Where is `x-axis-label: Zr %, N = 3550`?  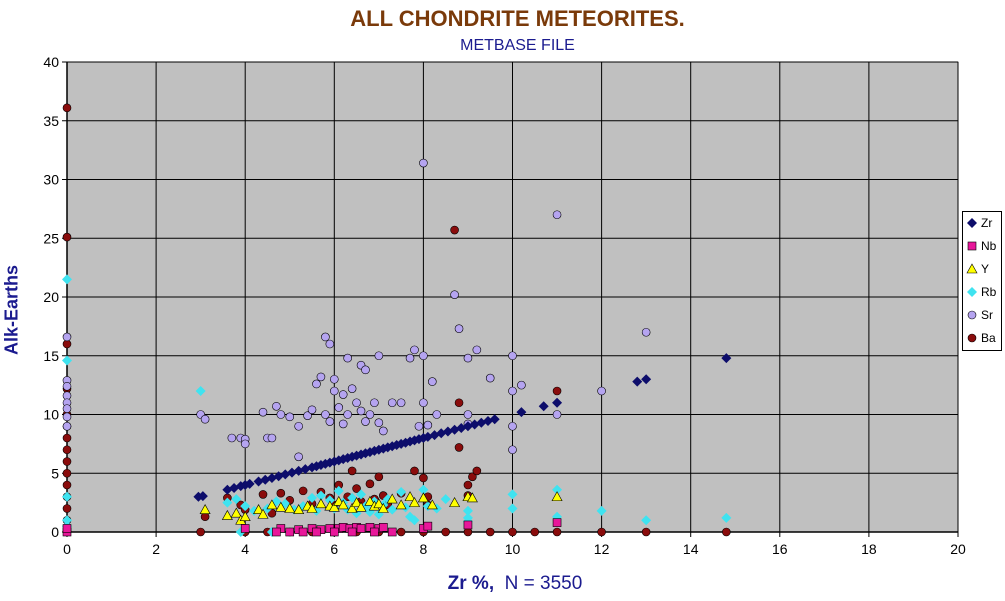
x-axis-label: Zr %, N = 3550 is located at coordinates (515, 583).